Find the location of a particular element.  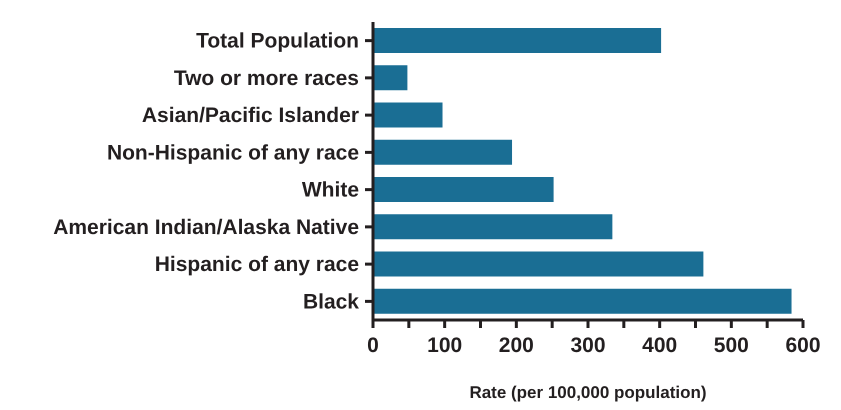

y-tick-label: White is located at coordinates (330, 190).